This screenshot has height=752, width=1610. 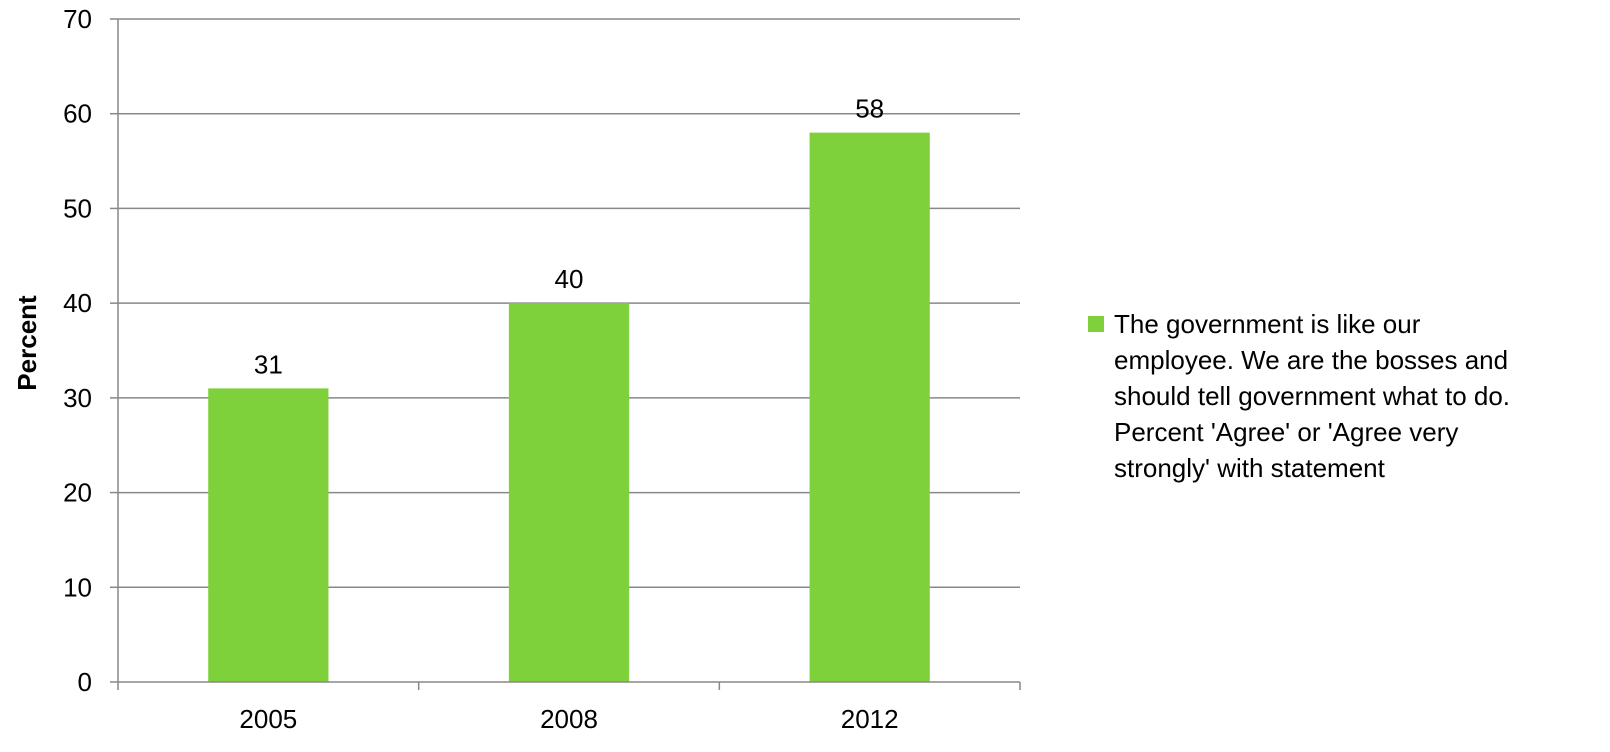 I want to click on y-tick-label: 60, so click(x=77, y=114).